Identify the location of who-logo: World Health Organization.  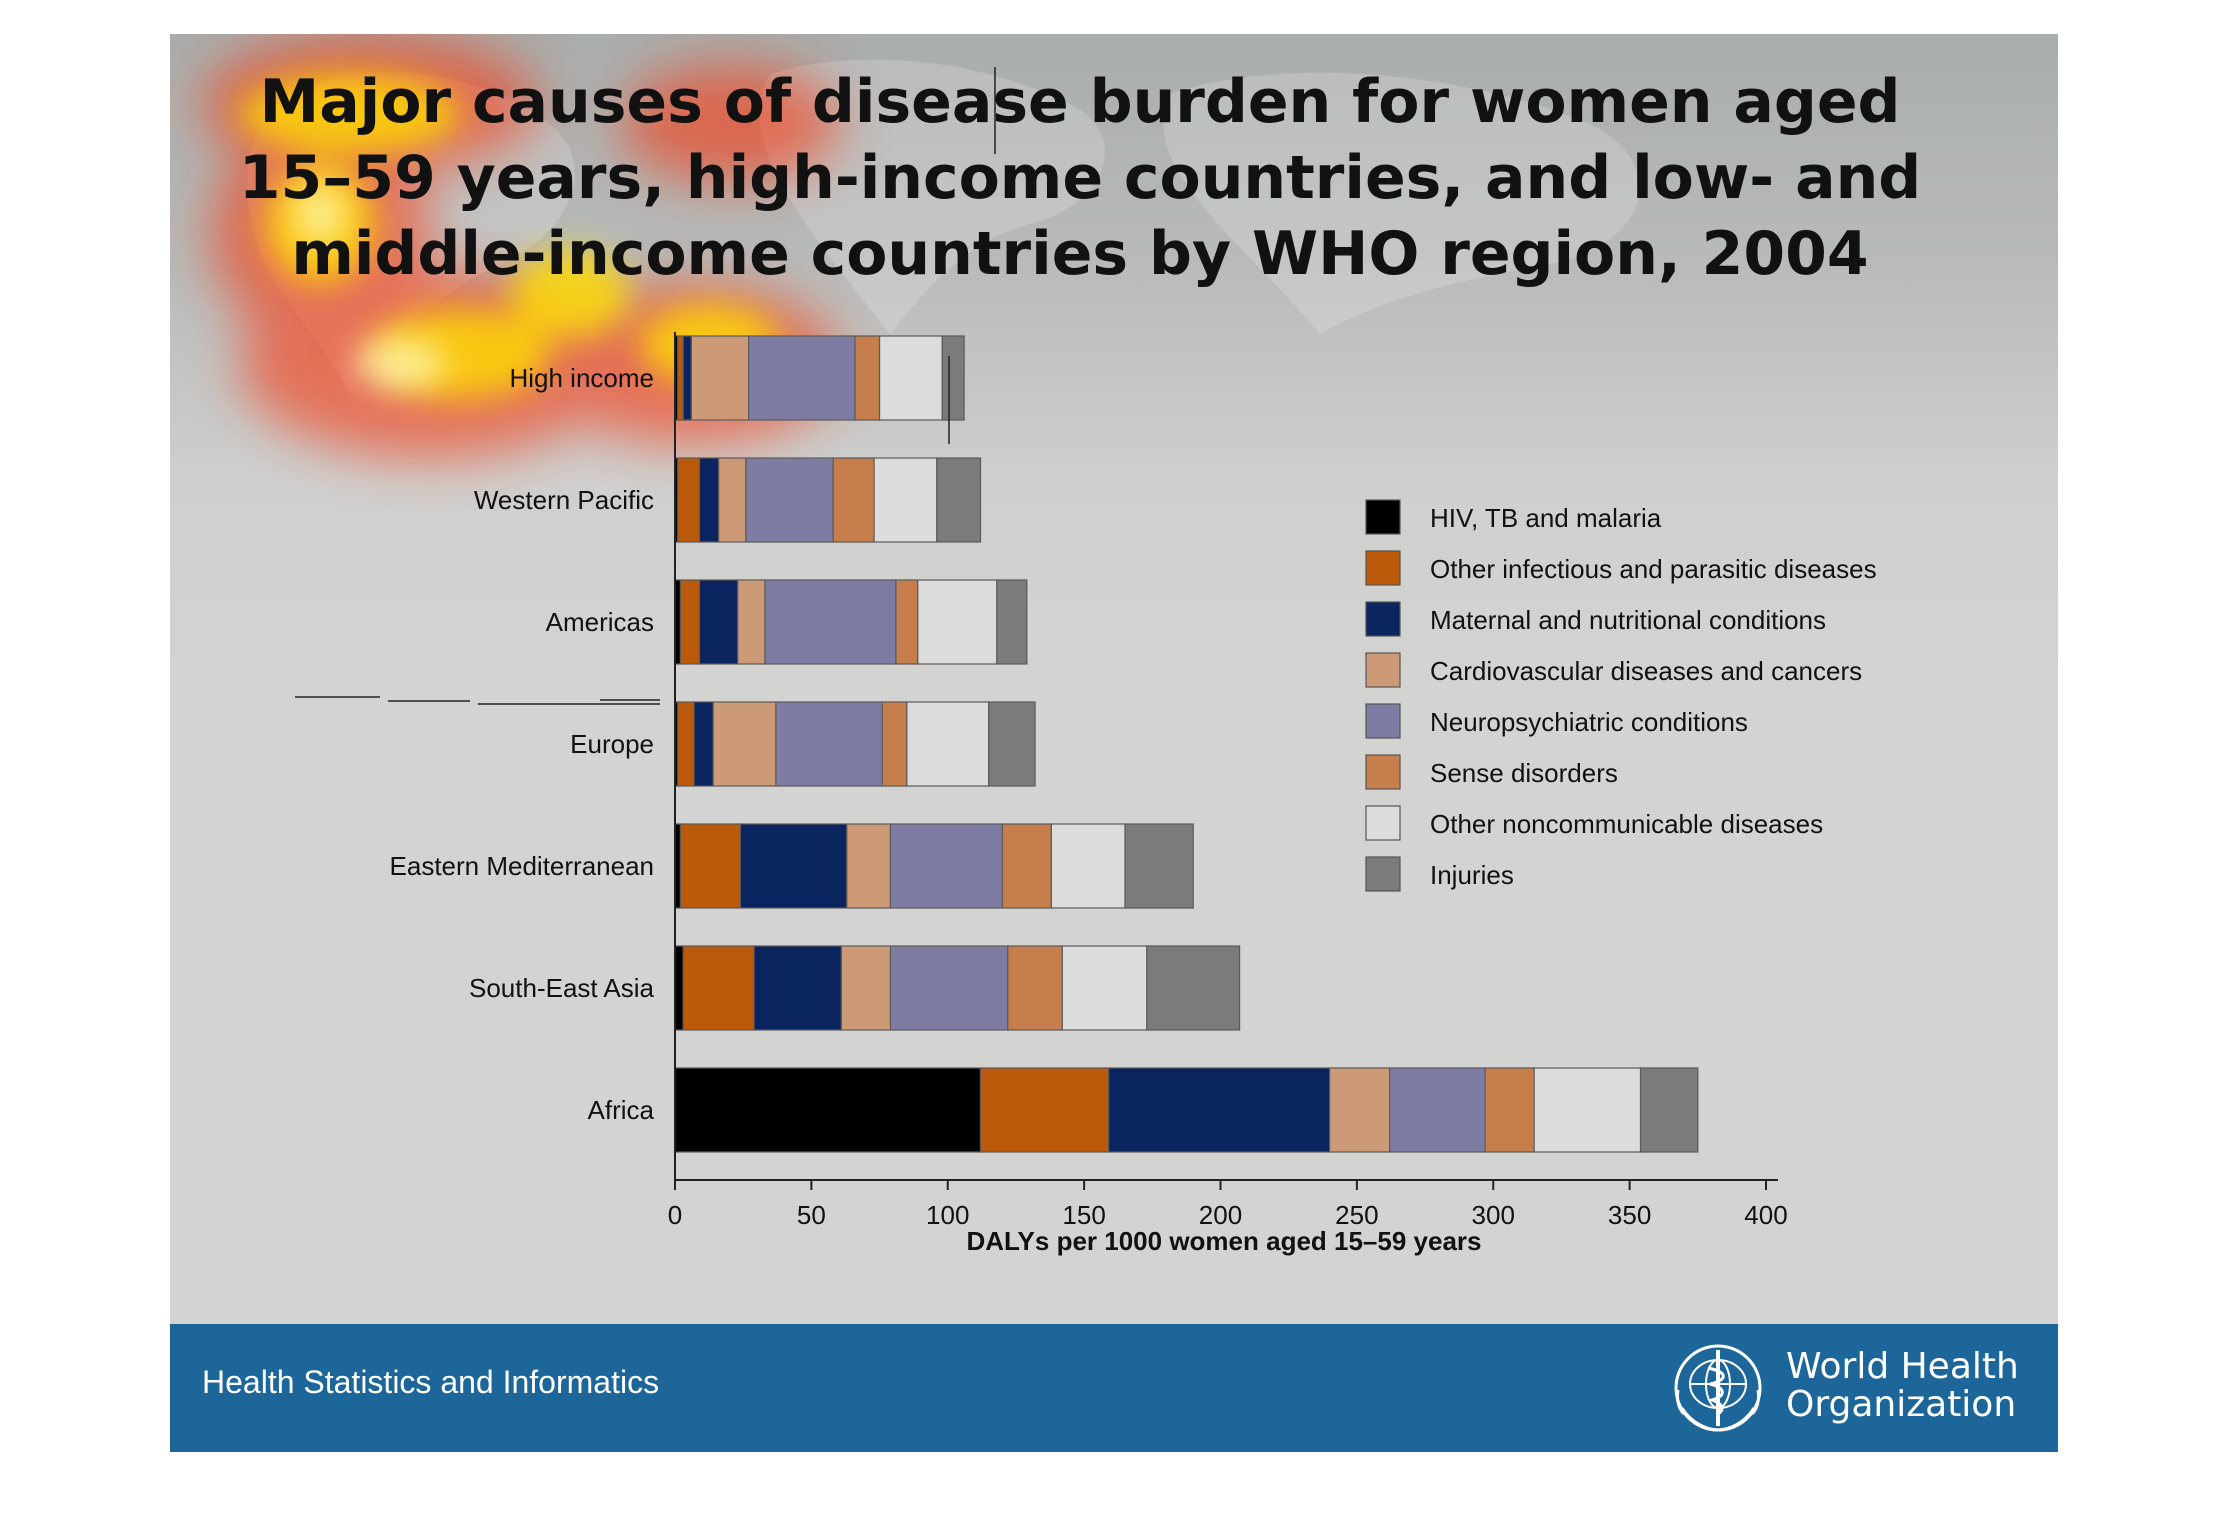
(1848, 1388).